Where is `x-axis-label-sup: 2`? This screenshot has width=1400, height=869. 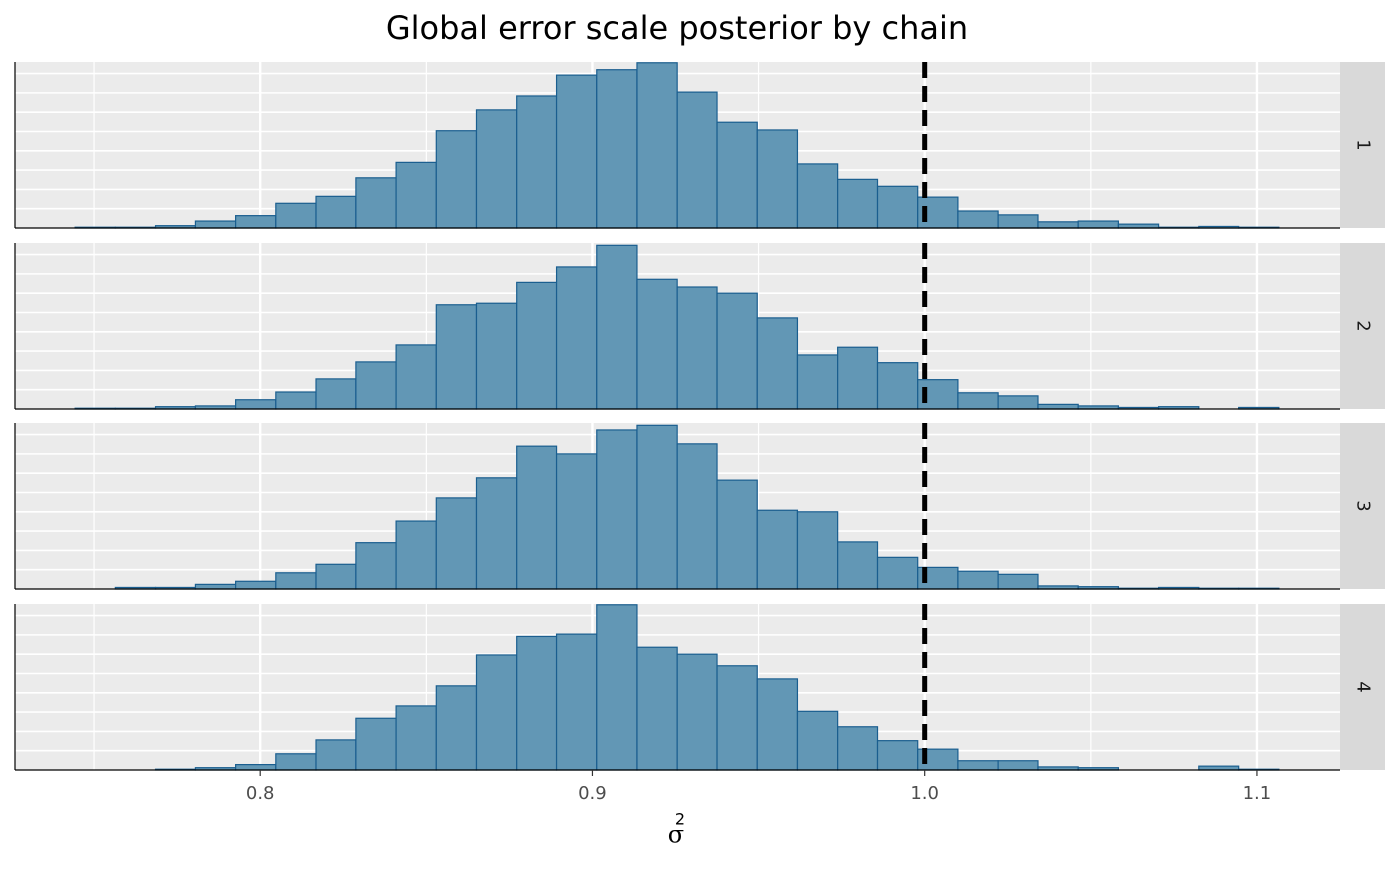
x-axis-label-sup: 2 is located at coordinates (680, 819).